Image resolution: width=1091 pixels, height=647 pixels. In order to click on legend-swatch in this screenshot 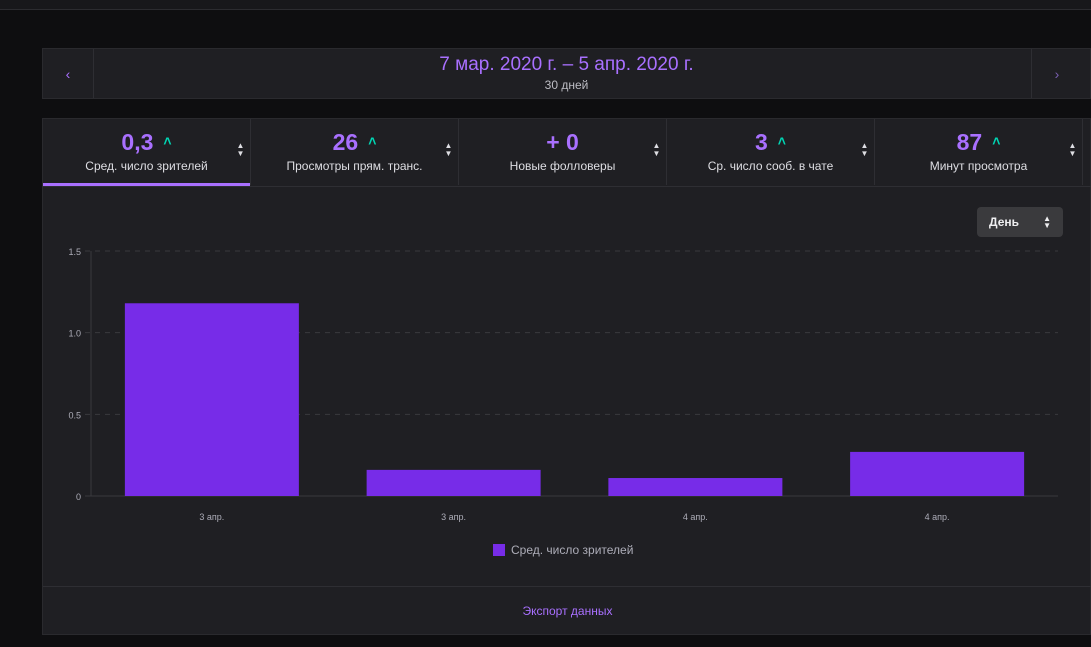, I will do `click(499, 550)`.